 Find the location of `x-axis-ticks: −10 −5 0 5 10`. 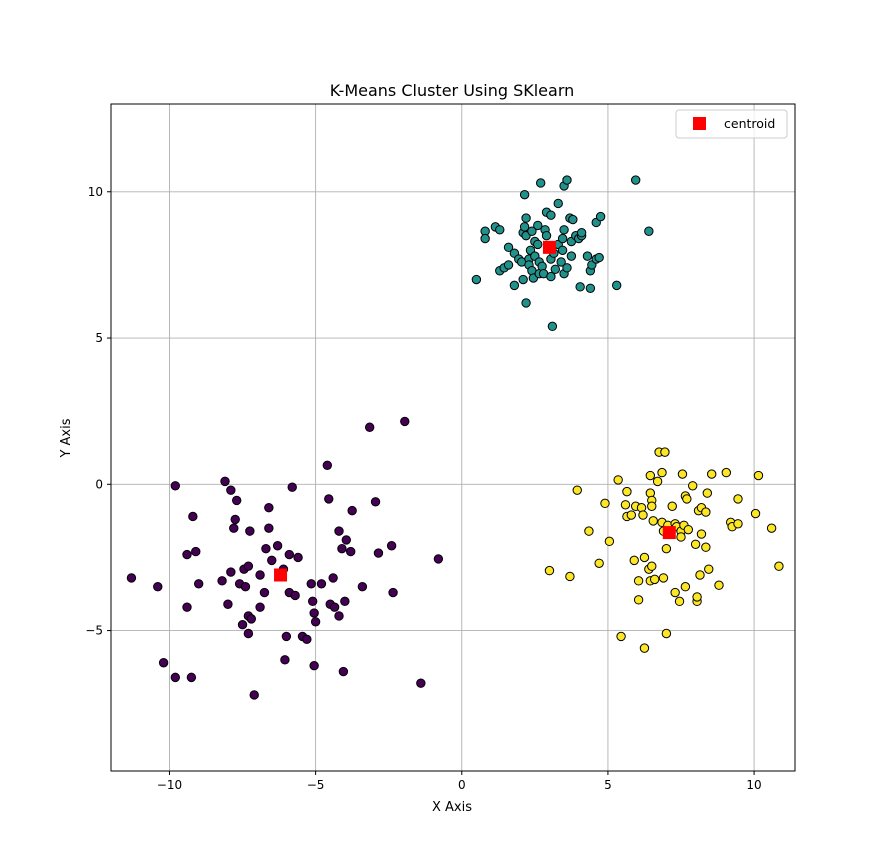

x-axis-ticks: −10 −5 0 5 10 is located at coordinates (459, 781).